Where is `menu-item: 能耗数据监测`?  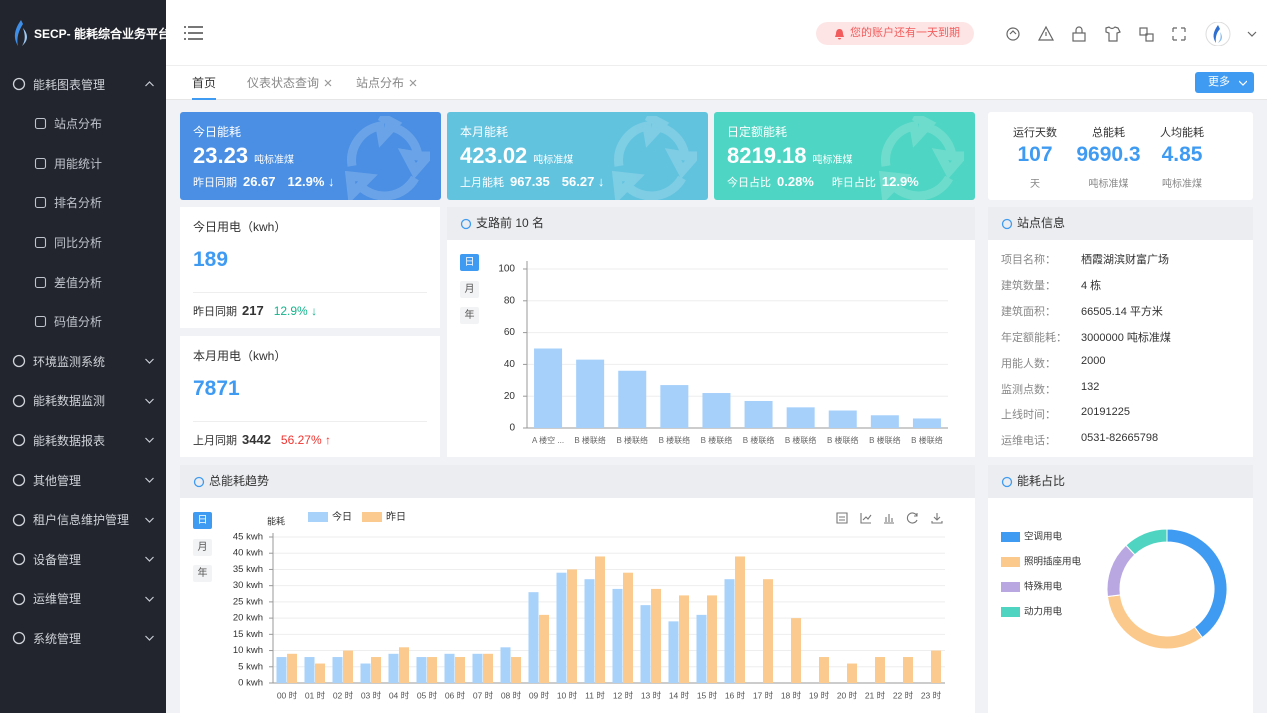 menu-item: 能耗数据监测 is located at coordinates (83, 401).